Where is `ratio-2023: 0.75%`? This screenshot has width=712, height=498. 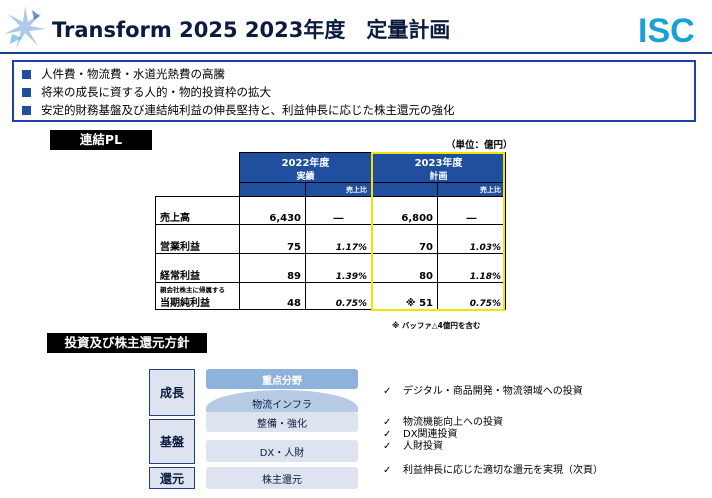 ratio-2023: 0.75% is located at coordinates (471, 296).